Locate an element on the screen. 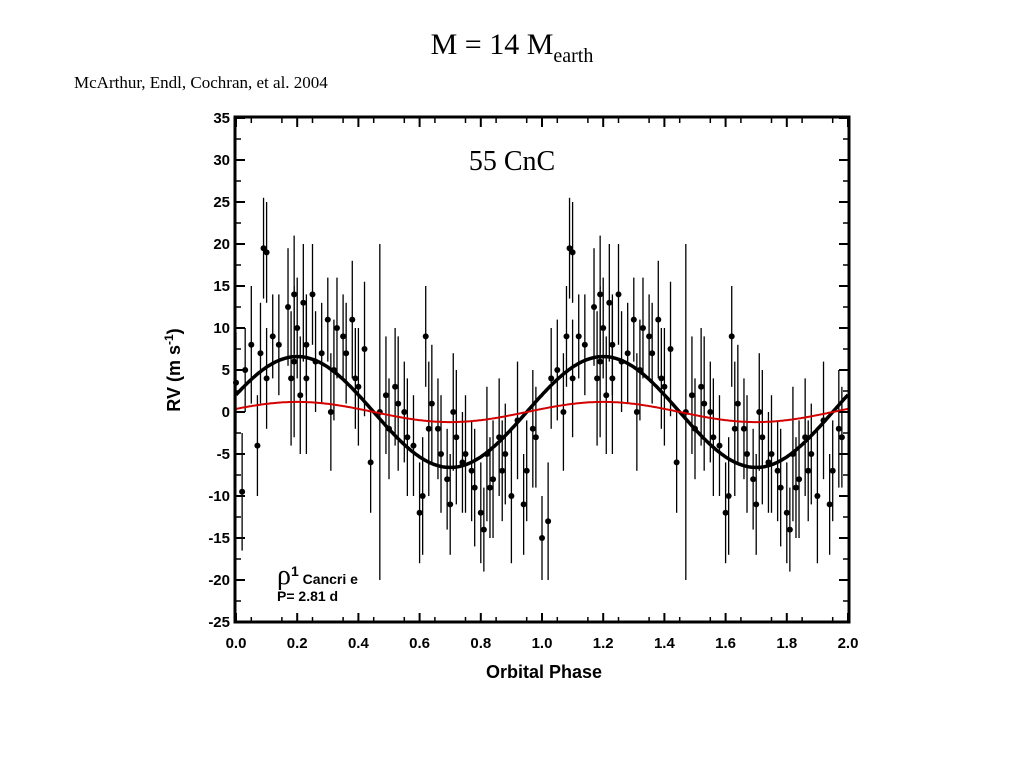  y-tick-label: 0 is located at coordinates (226, 412).